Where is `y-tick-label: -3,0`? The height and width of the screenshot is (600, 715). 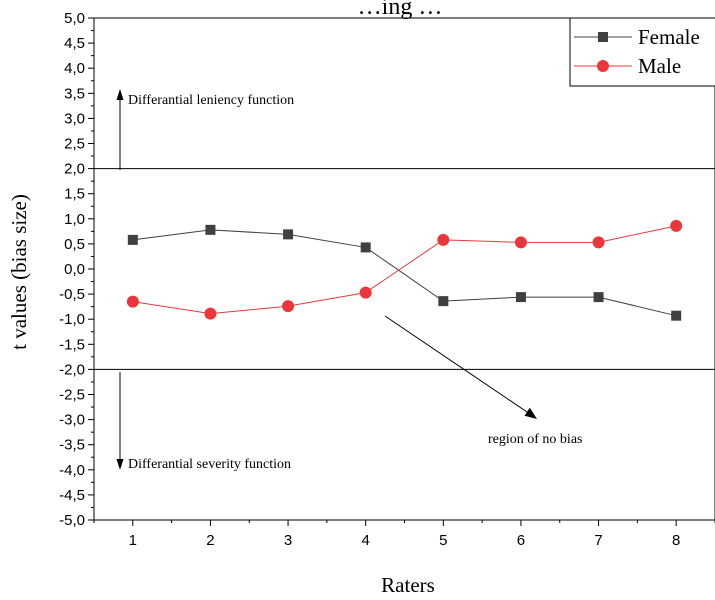
y-tick-label: -3,0 is located at coordinates (72, 420).